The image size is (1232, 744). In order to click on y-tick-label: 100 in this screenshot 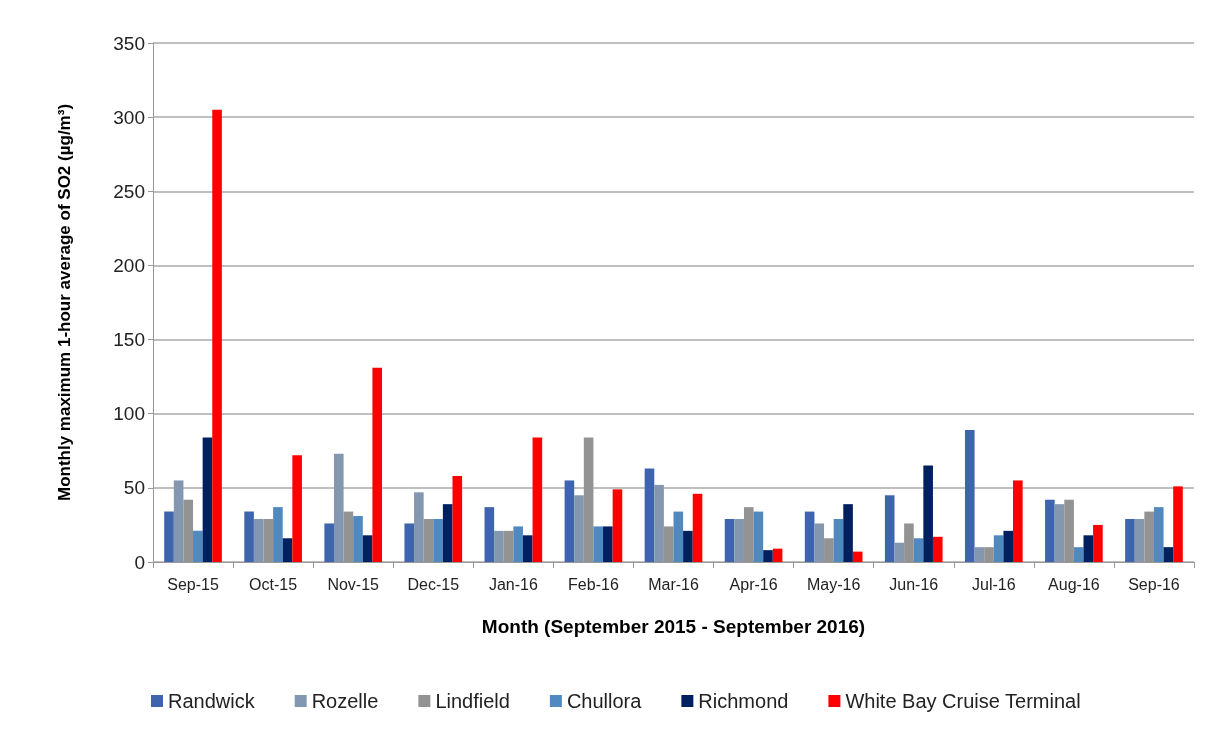, I will do `click(129, 414)`.